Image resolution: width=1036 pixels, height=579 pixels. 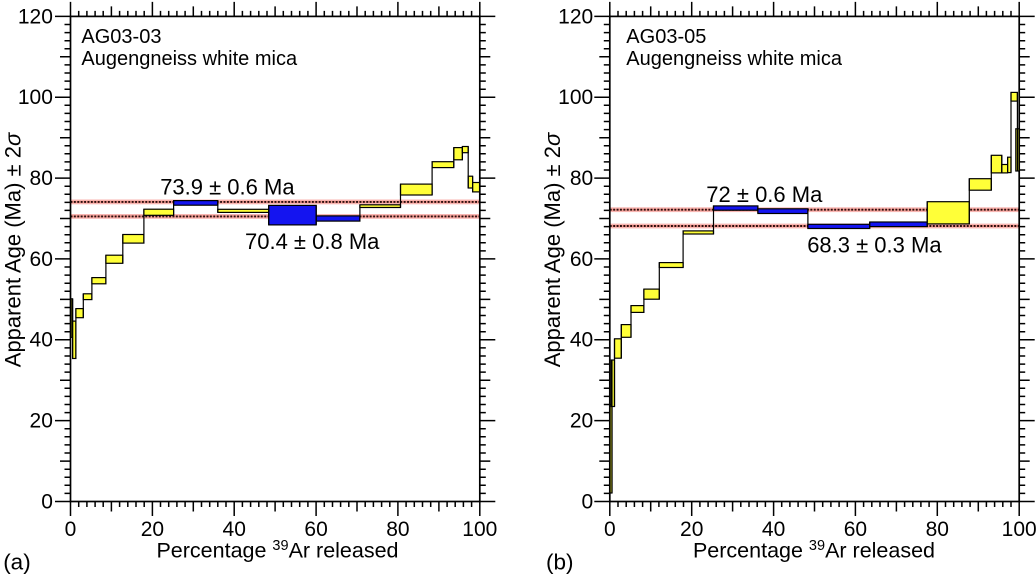 I want to click on svg-text: AG03-03, so click(x=121, y=37).